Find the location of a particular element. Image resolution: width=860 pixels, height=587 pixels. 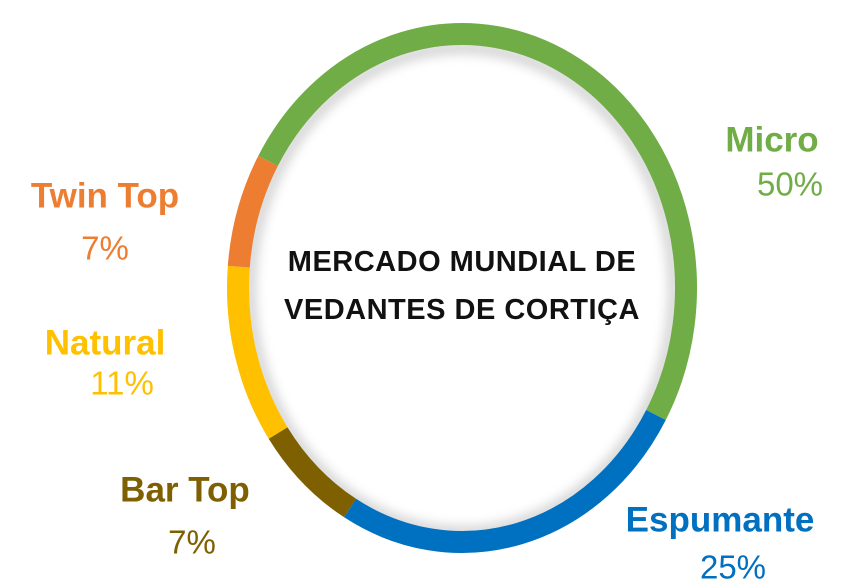

value-label: 50% is located at coordinates (790, 184).